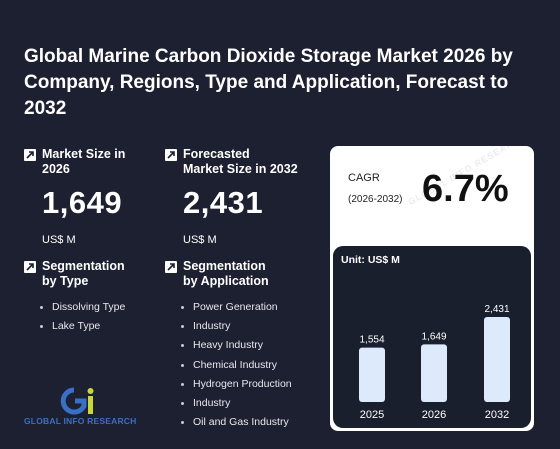 The image size is (560, 449). I want to click on type-list: Dissolving Type Lake Type, so click(82, 317).